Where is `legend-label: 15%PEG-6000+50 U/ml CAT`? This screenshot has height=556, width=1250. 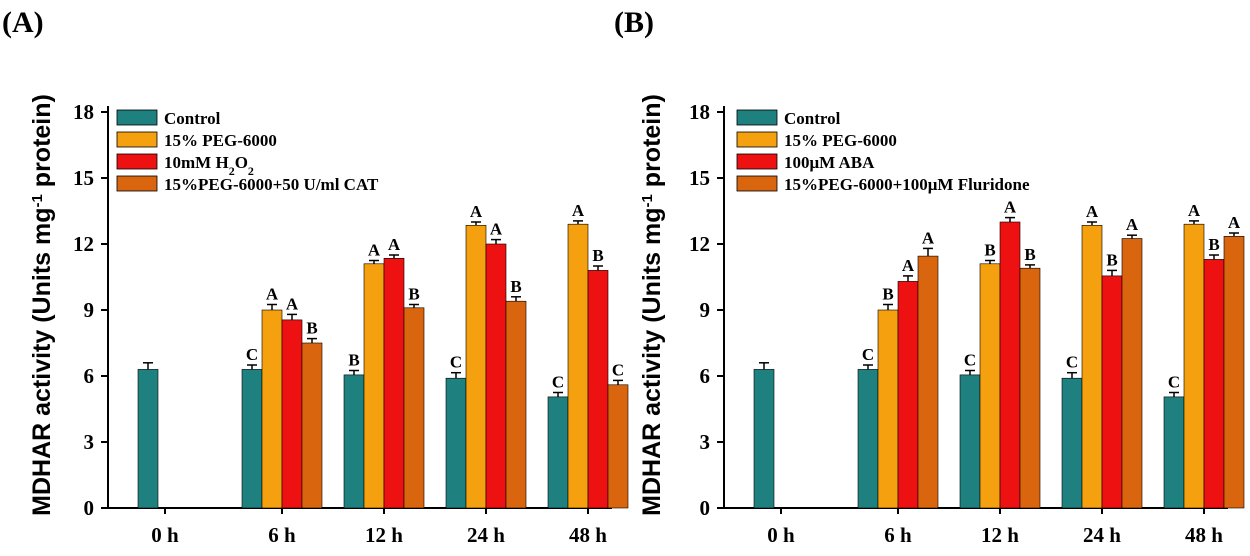
legend-label: 15%PEG-6000+50 U/ml CAT is located at coordinates (271, 184).